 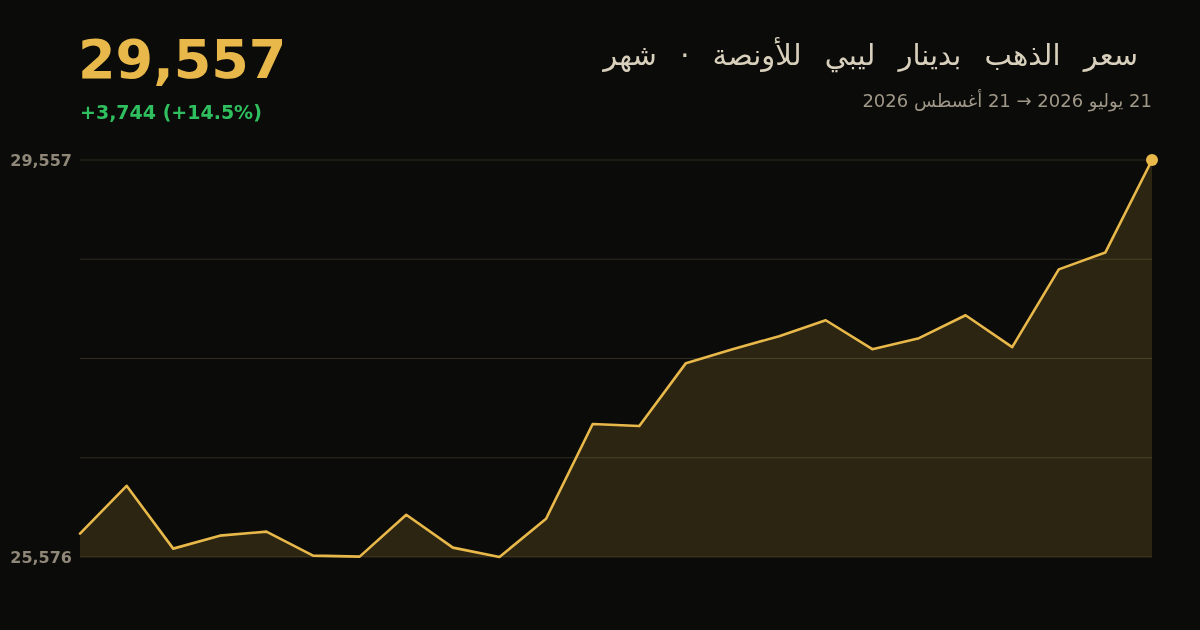 I want to click on text: 29,557, so click(x=182, y=59).